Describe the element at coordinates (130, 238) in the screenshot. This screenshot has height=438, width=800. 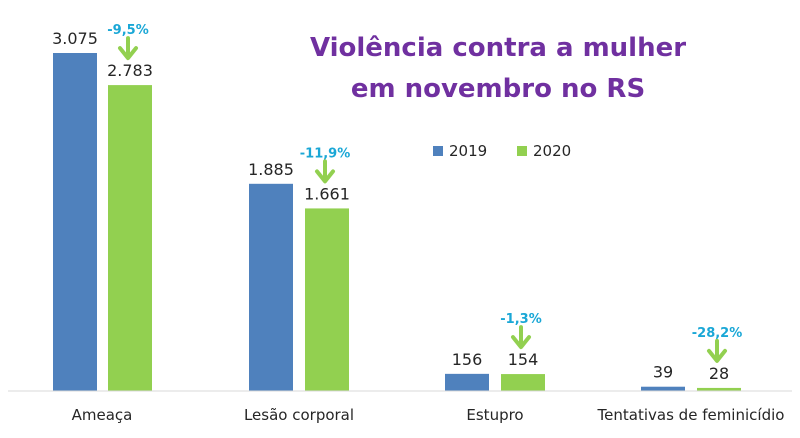
I see `bar-2020-ameaca` at that location.